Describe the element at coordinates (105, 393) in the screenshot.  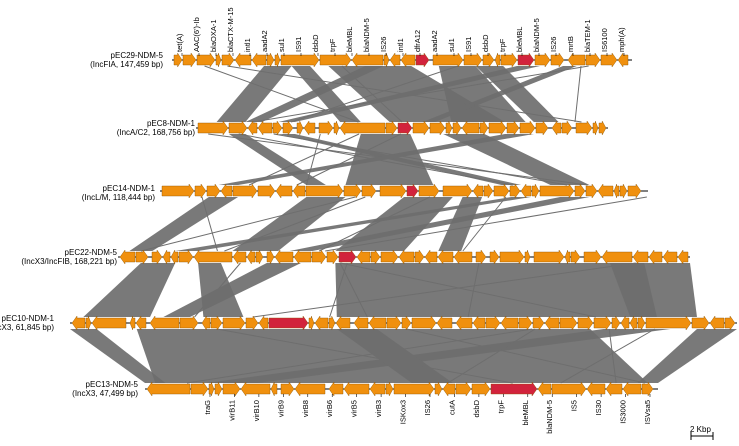
I see `plasmid-info: (IncX3, 47,499 bp)` at that location.